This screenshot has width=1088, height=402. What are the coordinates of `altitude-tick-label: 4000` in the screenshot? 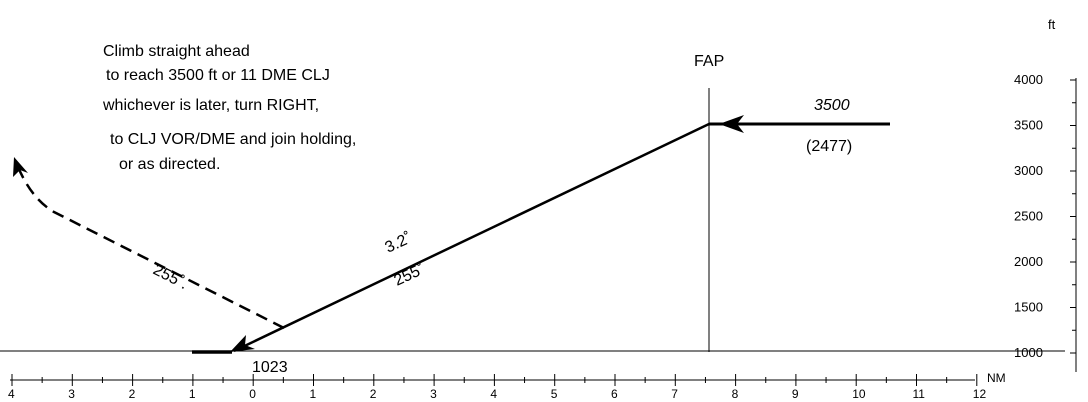 It's located at (1028, 79).